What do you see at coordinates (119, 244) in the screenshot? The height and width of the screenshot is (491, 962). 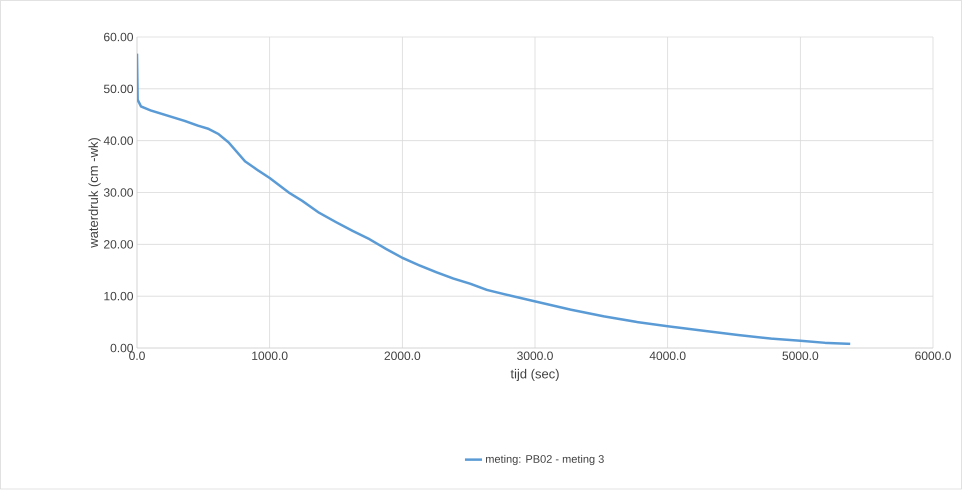 I see `y-tick-label: 20.00` at bounding box center [119, 244].